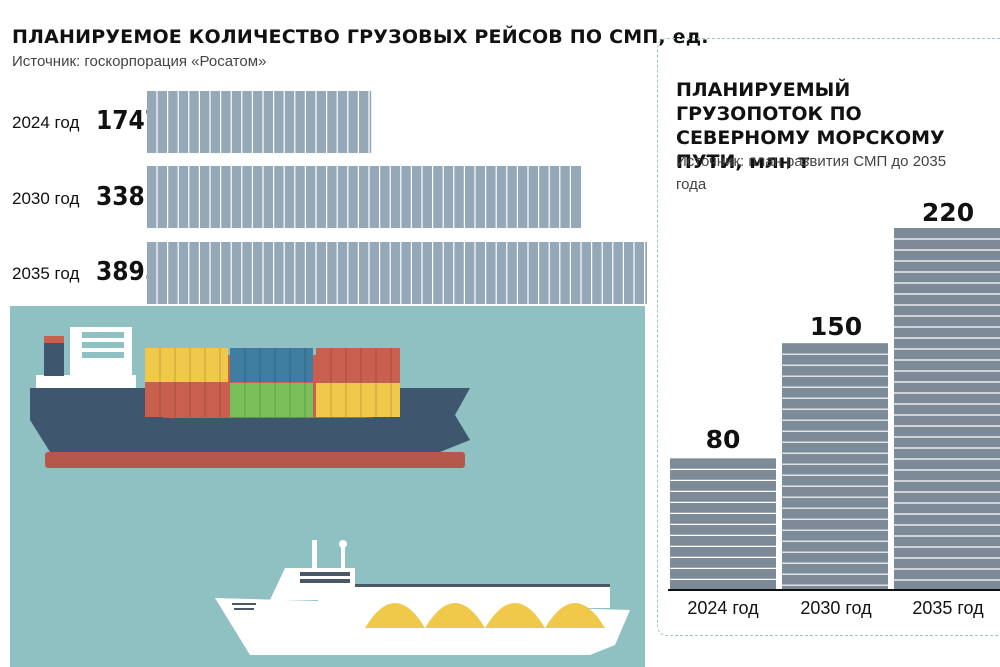  Describe the element at coordinates (948, 608) in the screenshot. I see `right-year-label-3: 2035 год` at that location.